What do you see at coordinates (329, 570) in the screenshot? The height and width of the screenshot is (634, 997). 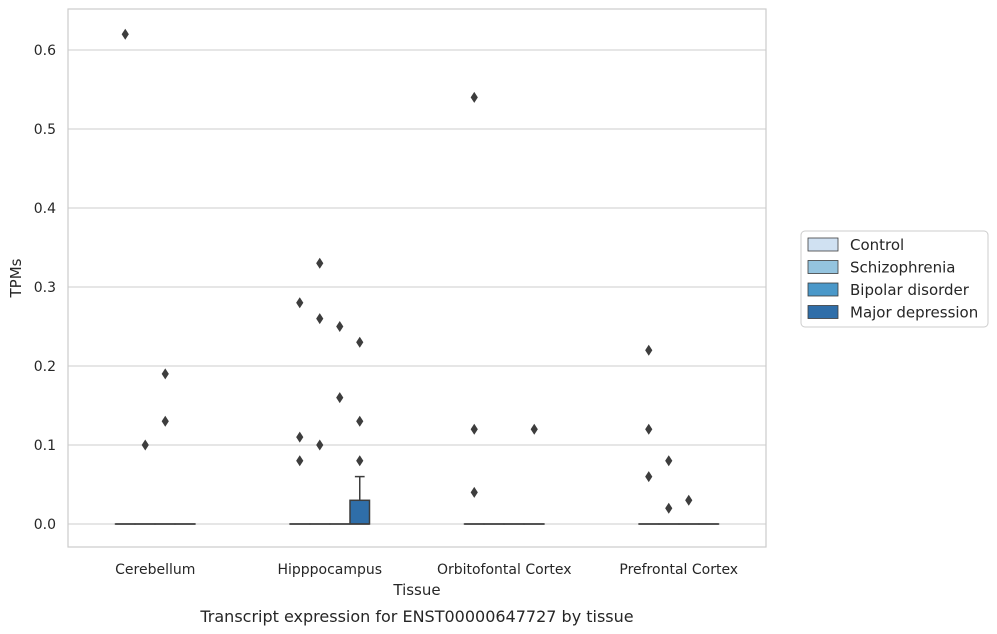 I see `x-tick-label: Hipppocampus` at bounding box center [329, 570].